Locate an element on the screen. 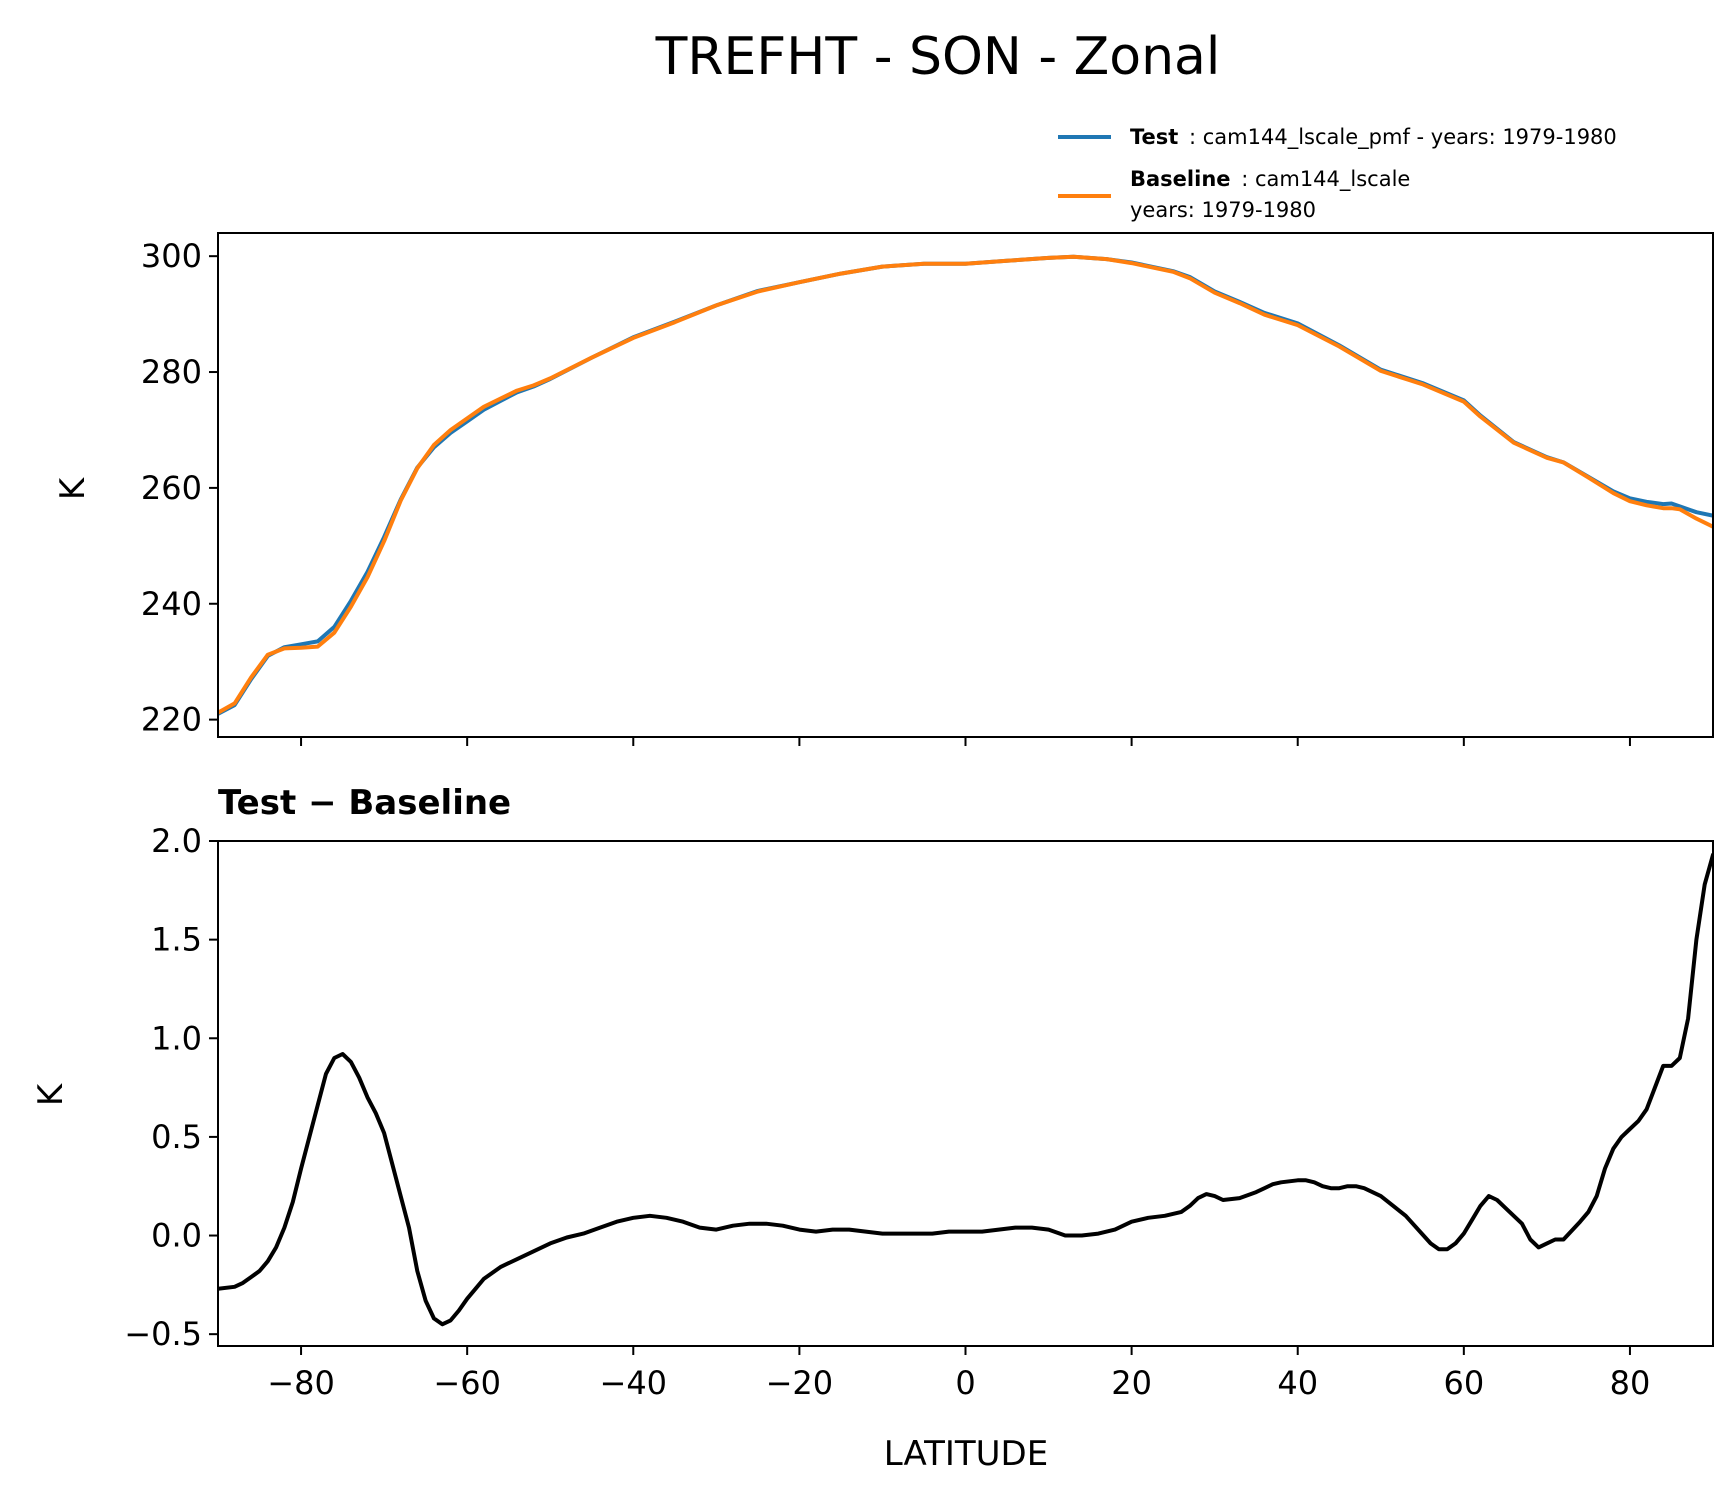 This screenshot has width=1734, height=1496. top-ytick-label: 280 is located at coordinates (171, 372).